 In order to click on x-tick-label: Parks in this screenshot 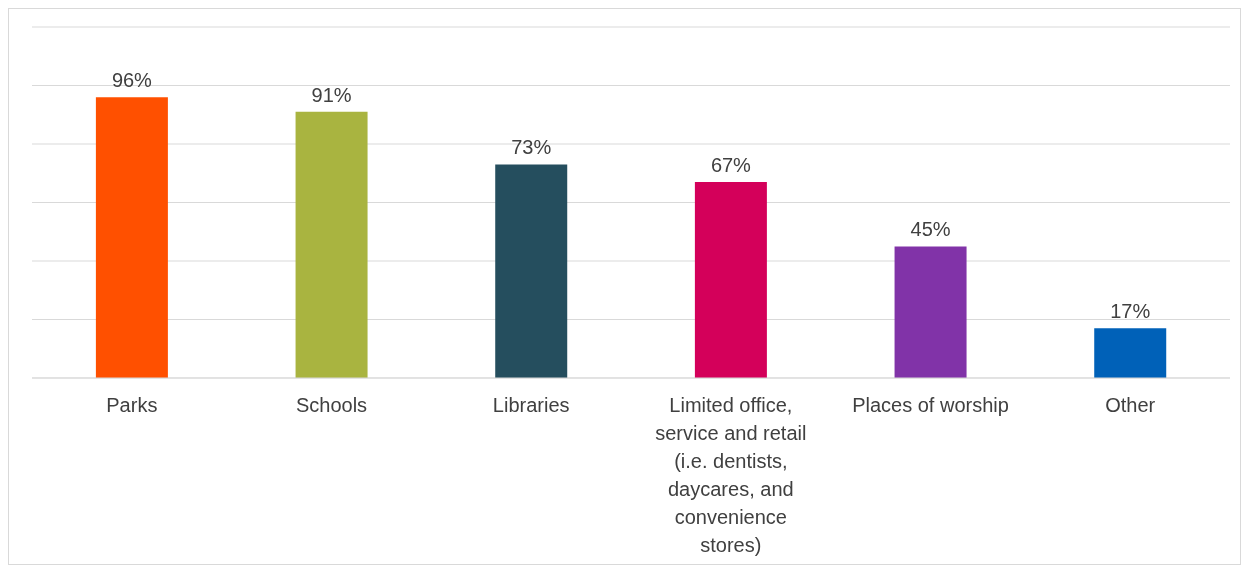, I will do `click(132, 405)`.